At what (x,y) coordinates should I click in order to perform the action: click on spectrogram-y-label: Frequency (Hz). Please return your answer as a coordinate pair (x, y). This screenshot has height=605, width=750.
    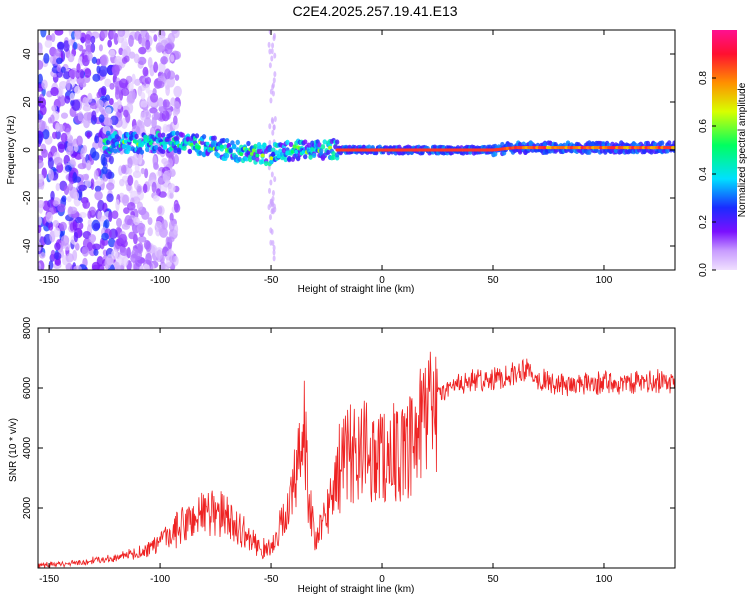
    Looking at the image, I should click on (11, 150).